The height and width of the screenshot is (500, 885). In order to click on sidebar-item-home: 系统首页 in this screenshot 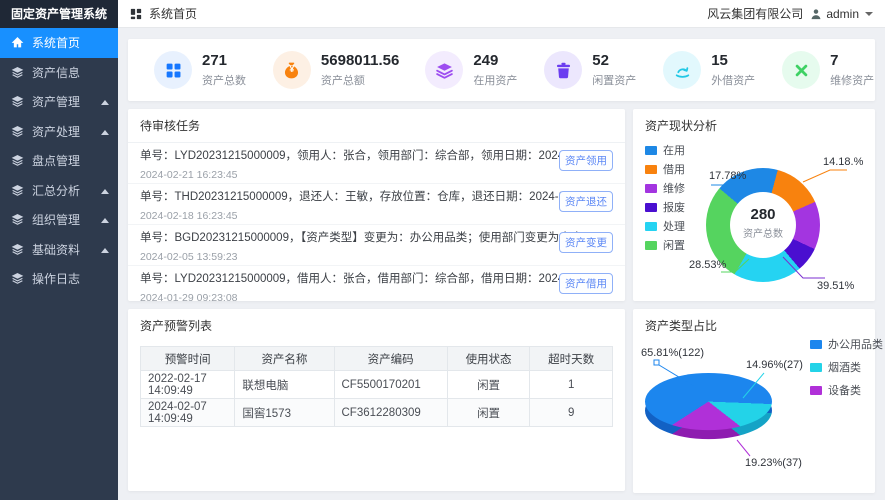, I will do `click(59, 43)`.